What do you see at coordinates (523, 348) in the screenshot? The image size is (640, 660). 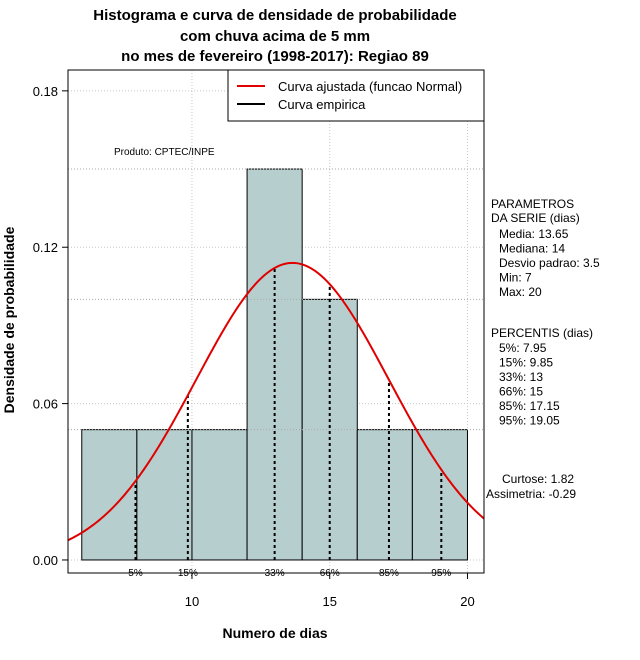 I see `percentile-value-line: 5%: 7.95` at bounding box center [523, 348].